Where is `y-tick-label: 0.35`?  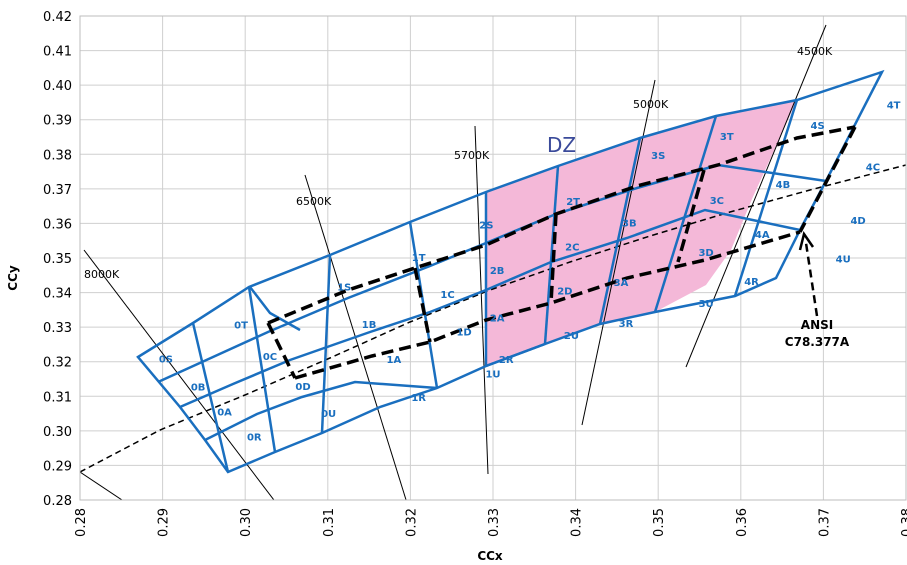
y-tick-label: 0.35 is located at coordinates (57, 259).